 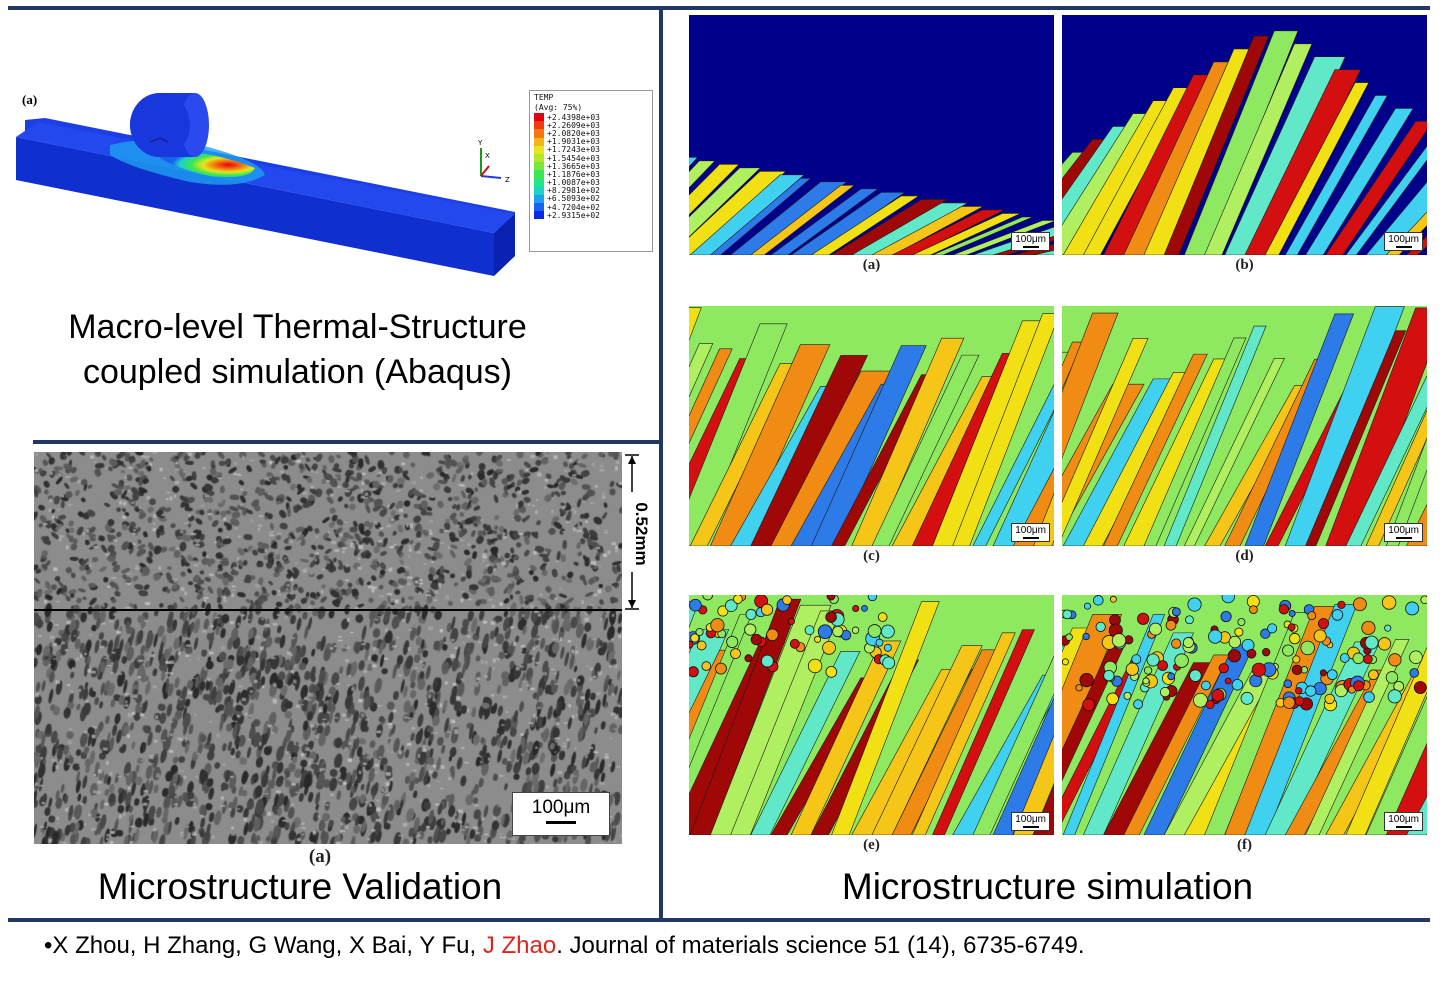 I want to click on micrograph-scale-label: 100μm, so click(x=561, y=807).